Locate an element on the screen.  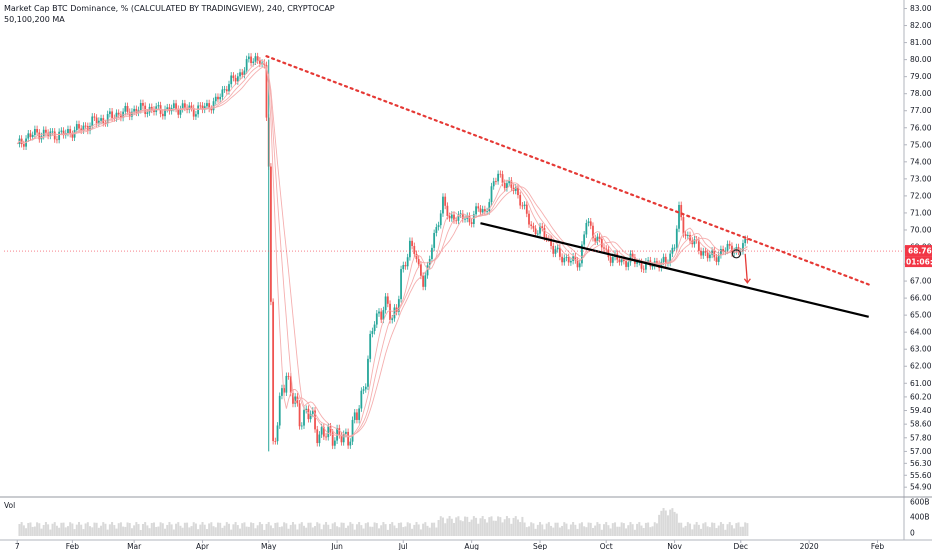
last-price-value: 68.76 is located at coordinates (920, 251).